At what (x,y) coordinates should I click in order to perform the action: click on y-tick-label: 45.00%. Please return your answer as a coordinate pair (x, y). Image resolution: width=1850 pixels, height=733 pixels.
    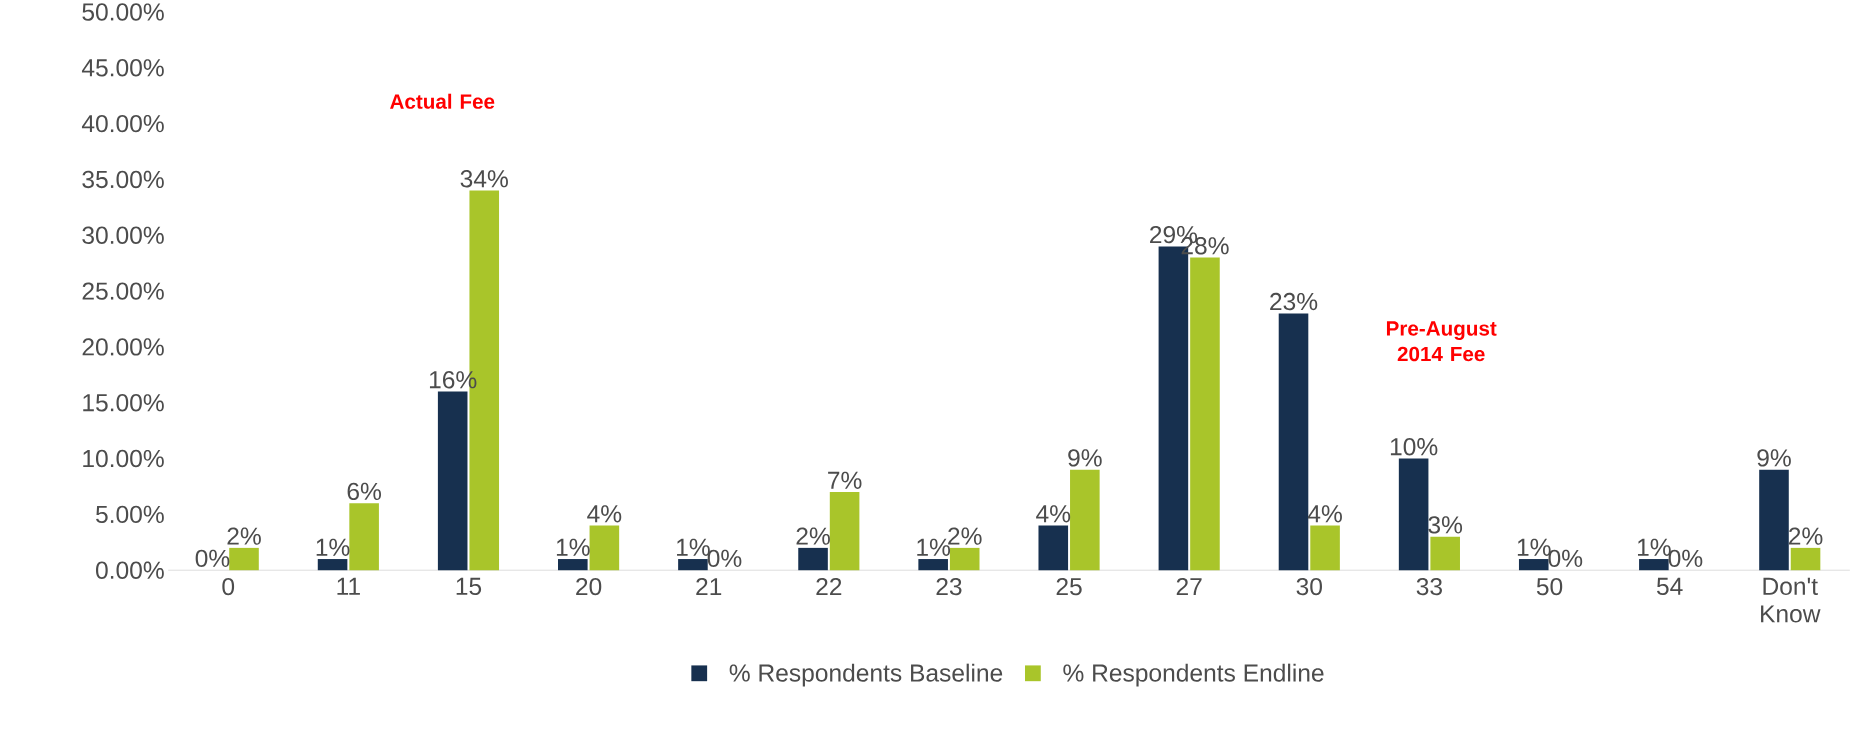
    Looking at the image, I should click on (122, 67).